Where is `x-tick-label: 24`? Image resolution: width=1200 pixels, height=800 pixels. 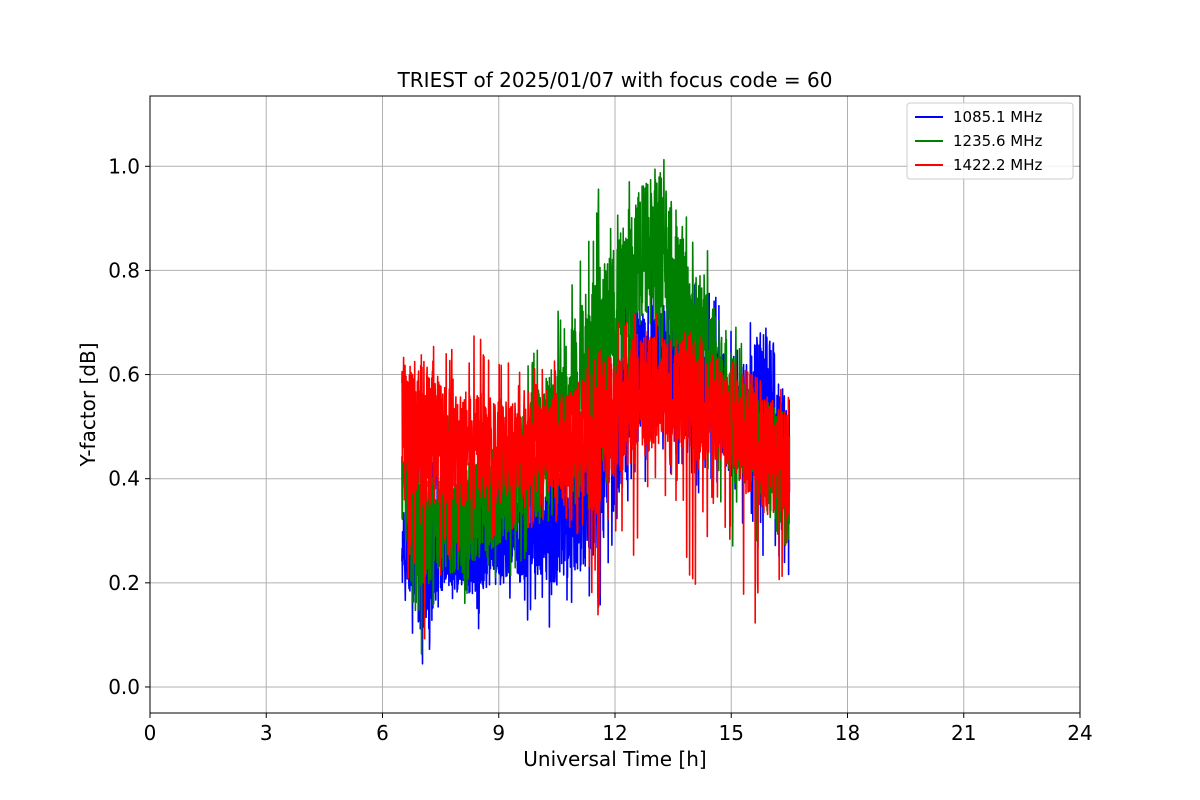
x-tick-label: 24 is located at coordinates (1079, 733).